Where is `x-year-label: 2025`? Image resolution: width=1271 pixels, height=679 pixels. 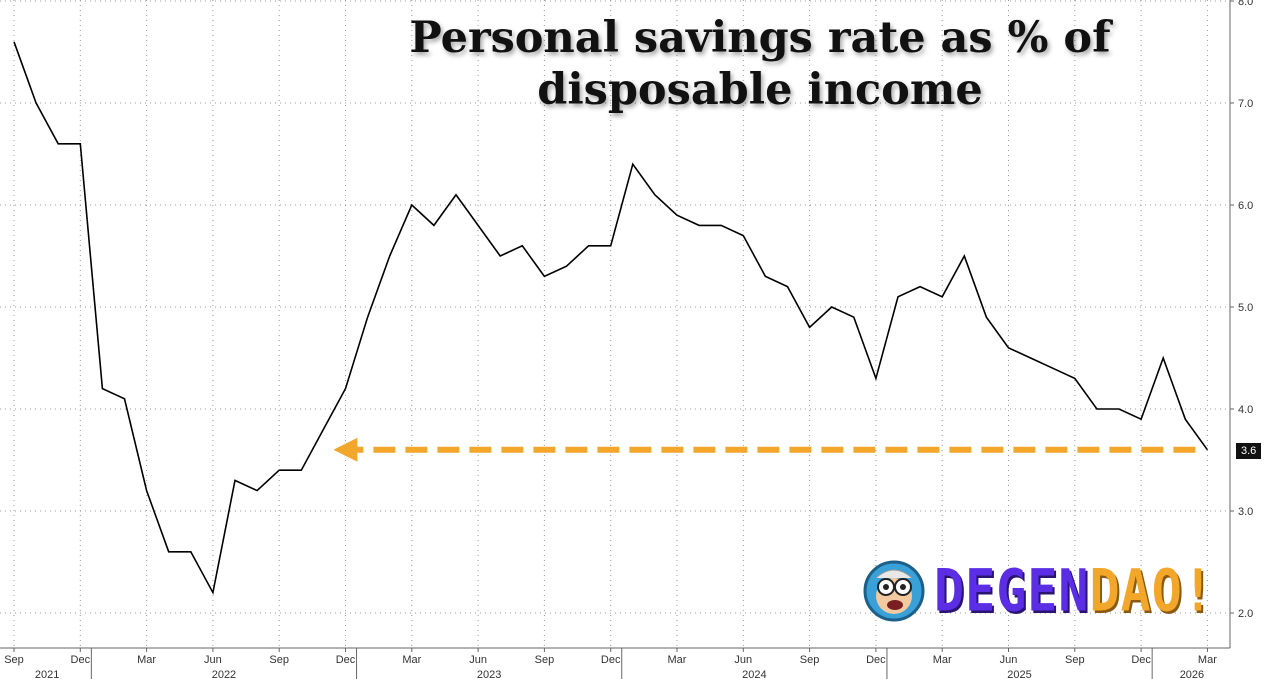
x-year-label: 2025 is located at coordinates (1019, 674).